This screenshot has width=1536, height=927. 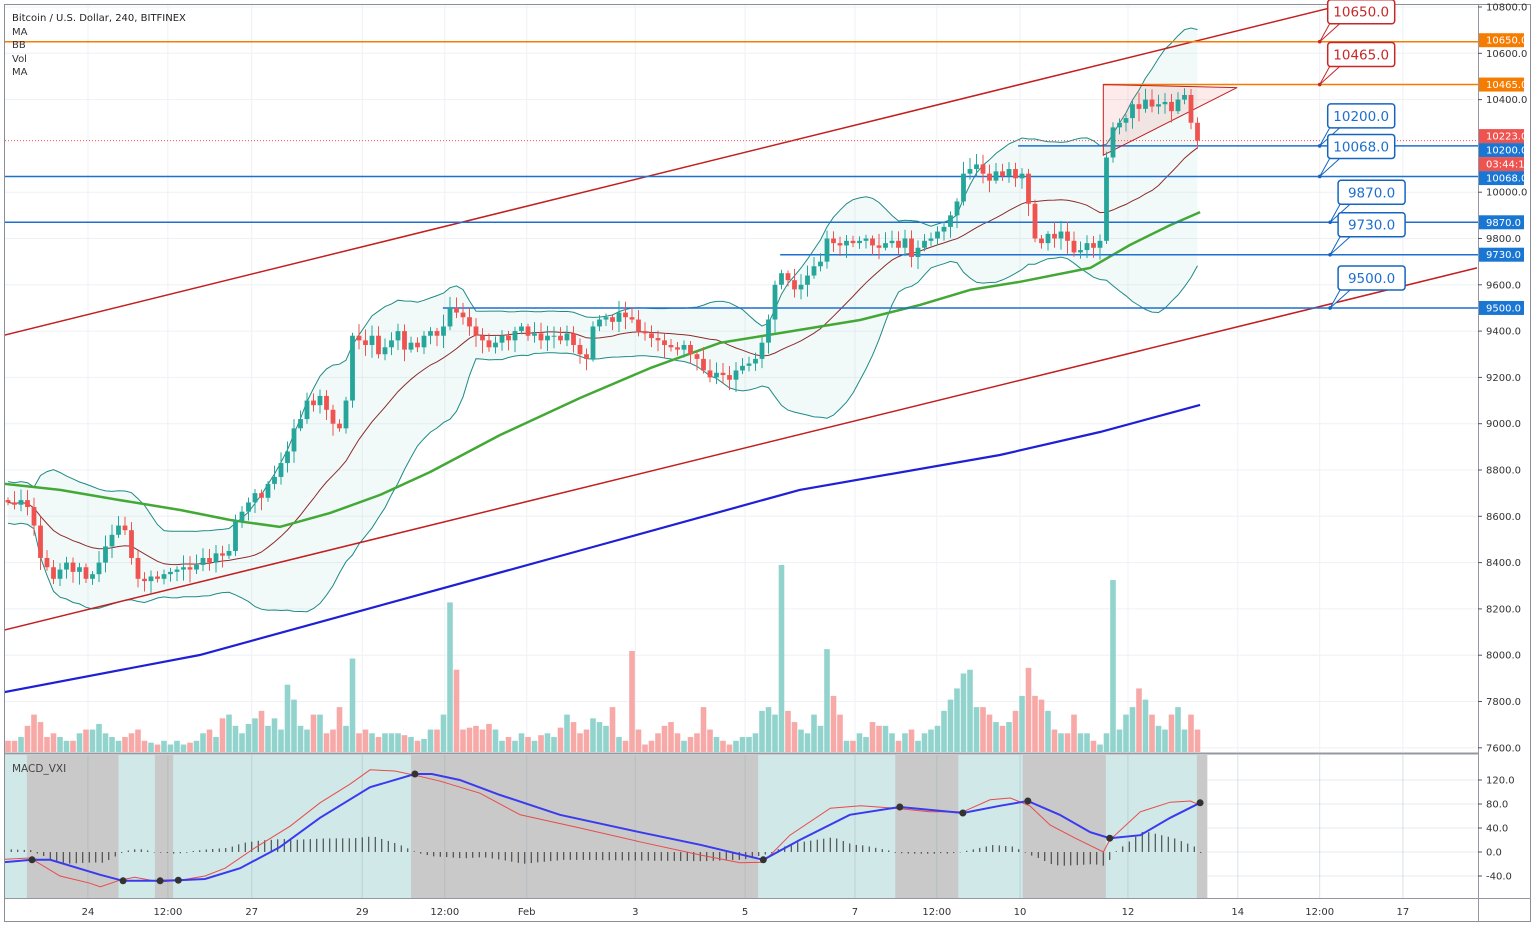 I want to click on legend-ma-2: MA, so click(x=20, y=73).